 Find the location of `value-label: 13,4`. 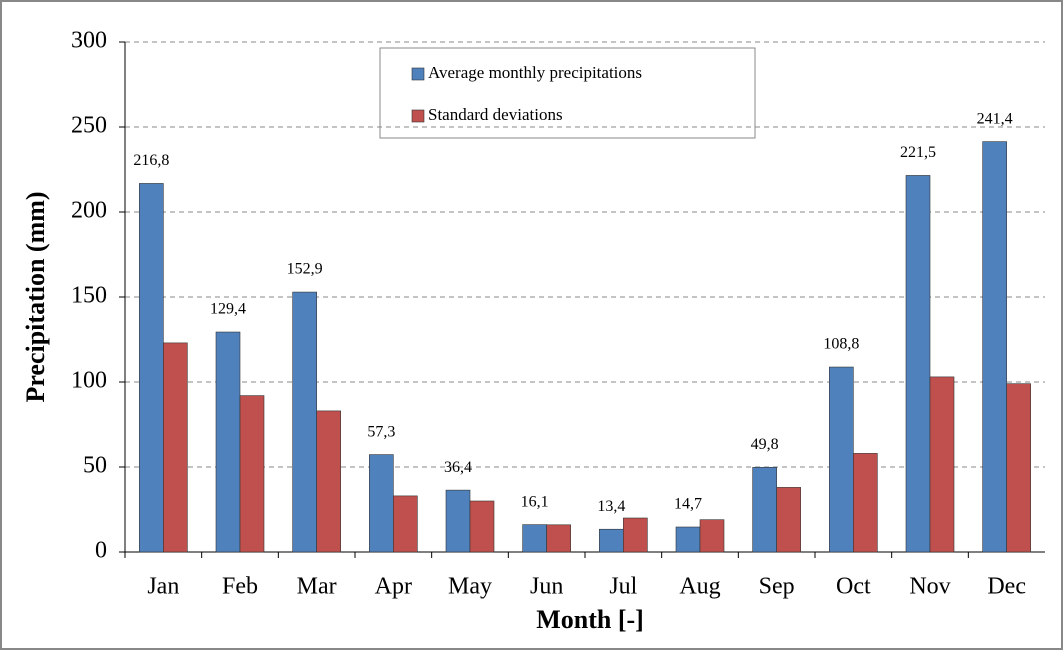

value-label: 13,4 is located at coordinates (611, 506).